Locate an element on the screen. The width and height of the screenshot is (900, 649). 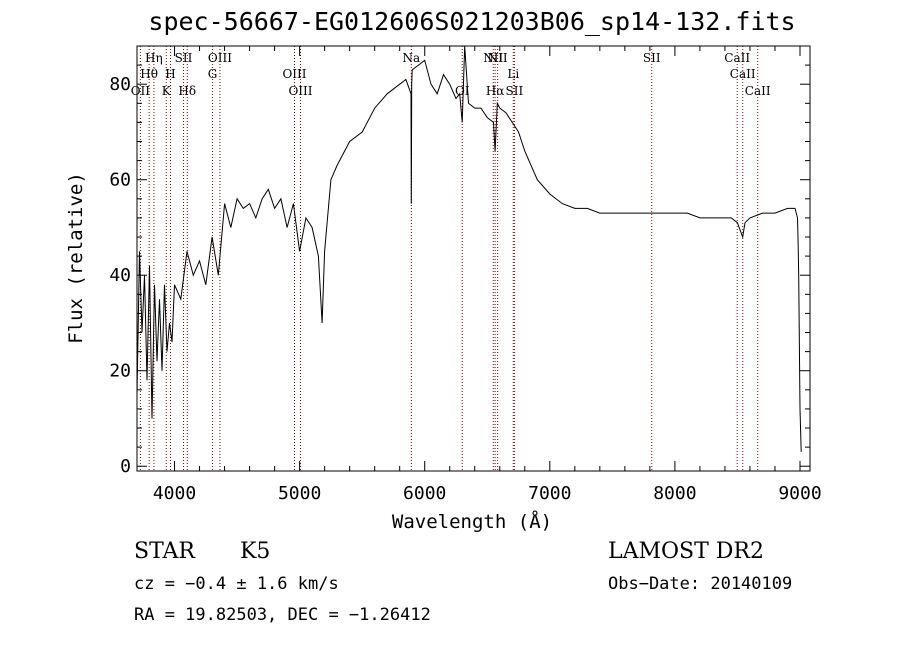
spectral-line-label: OII is located at coordinates (141, 91).